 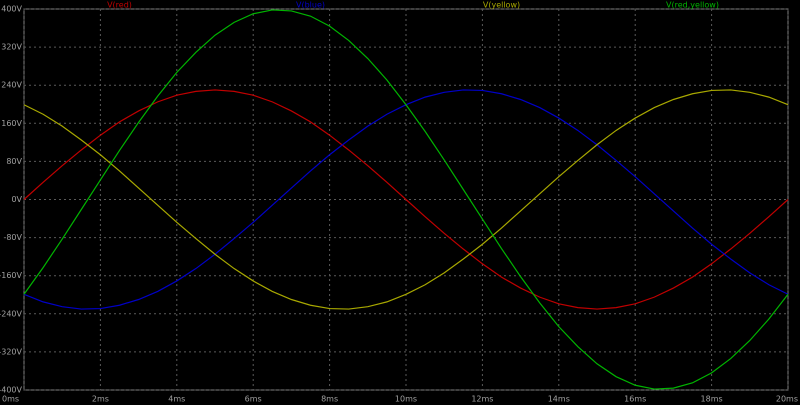 I want to click on legend-label: V(red,yellow), so click(x=692, y=5).